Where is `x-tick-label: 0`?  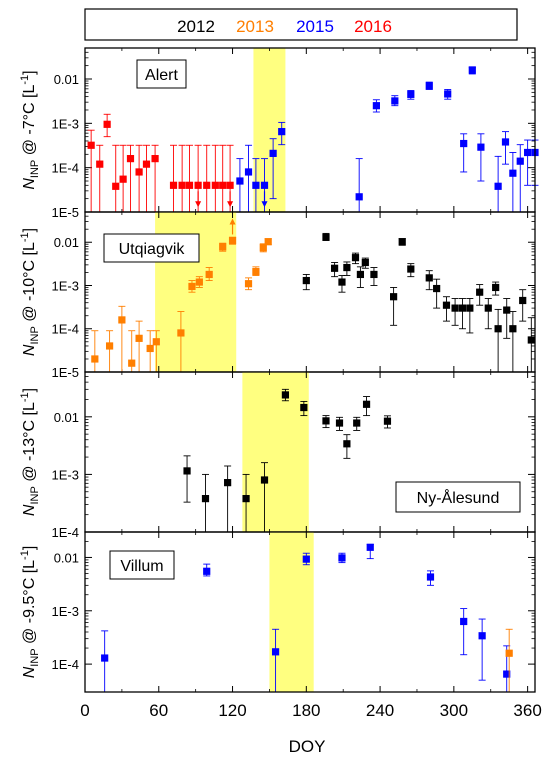
x-tick-label: 0 is located at coordinates (84, 710).